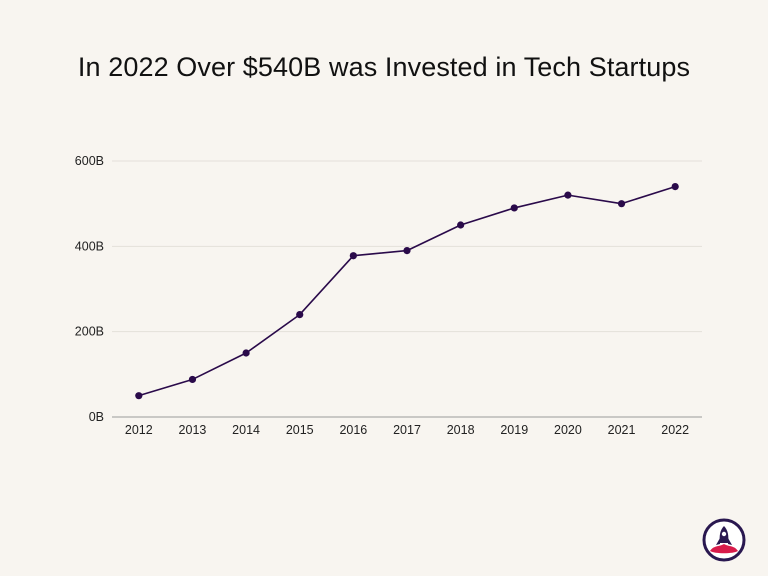  What do you see at coordinates (407, 251) in the screenshot?
I see `data-point-2017` at bounding box center [407, 251].